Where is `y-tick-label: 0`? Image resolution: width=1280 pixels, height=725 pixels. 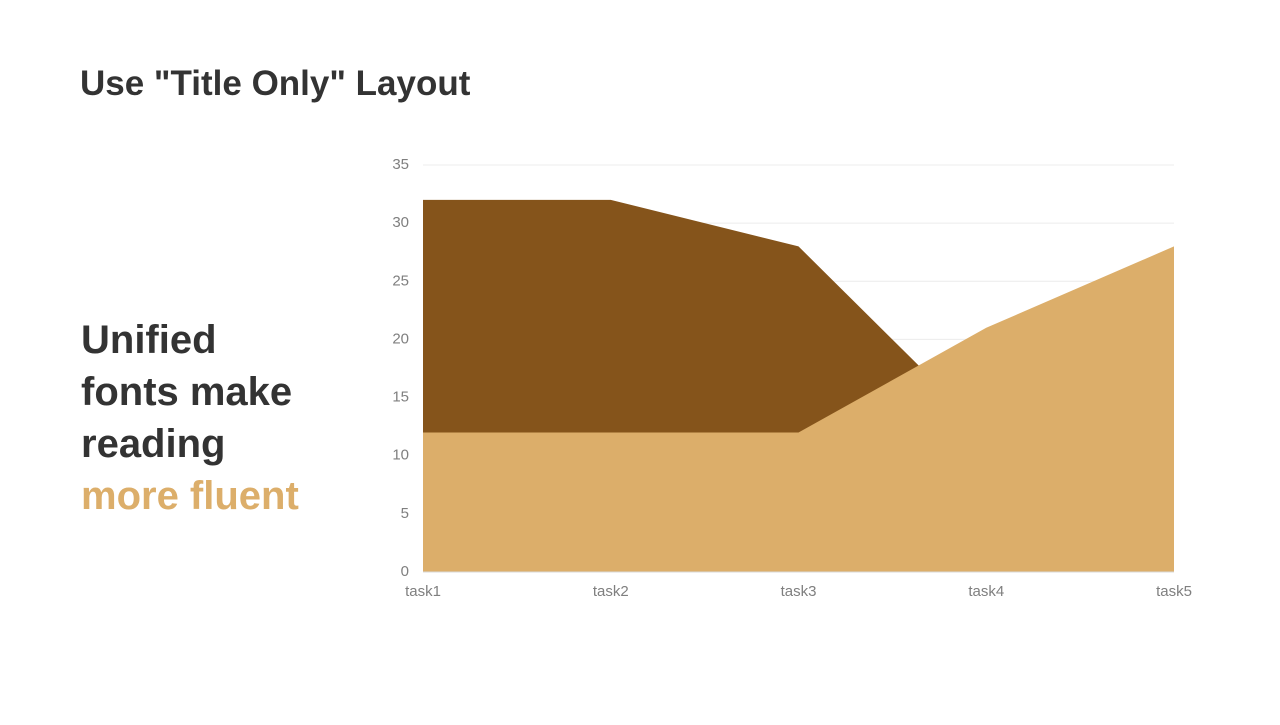
y-tick-label: 0 is located at coordinates (405, 571).